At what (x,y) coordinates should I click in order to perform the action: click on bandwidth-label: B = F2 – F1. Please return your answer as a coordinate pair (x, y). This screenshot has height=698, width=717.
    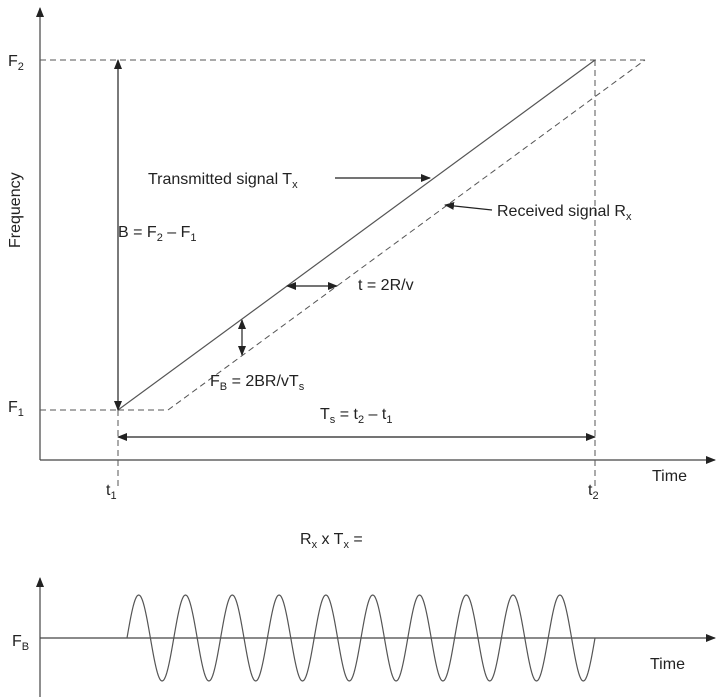
    Looking at the image, I should click on (157, 234).